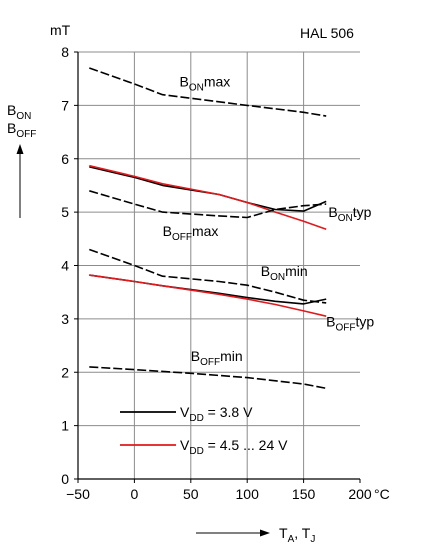 This screenshot has width=421, height=549. I want to click on svg-text: TA, TJ, so click(297, 535).